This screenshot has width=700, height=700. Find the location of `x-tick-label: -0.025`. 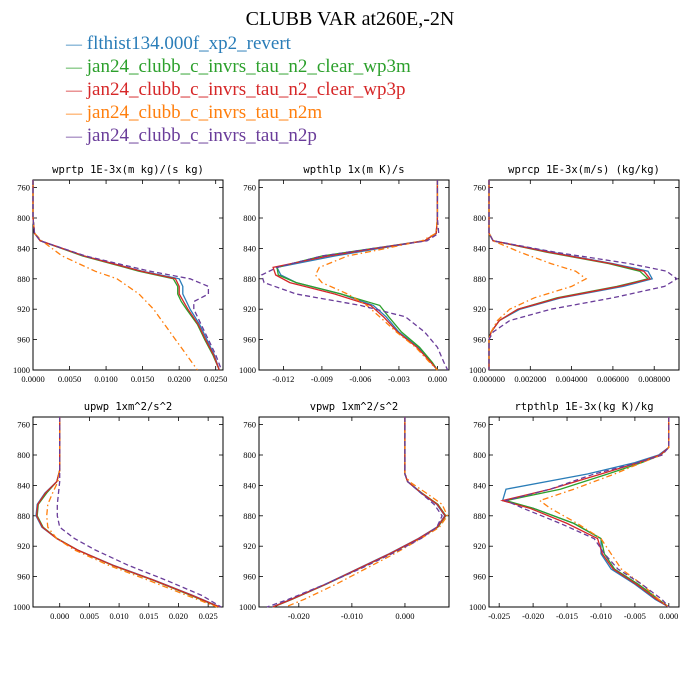

x-tick-label: -0.025 is located at coordinates (499, 616).